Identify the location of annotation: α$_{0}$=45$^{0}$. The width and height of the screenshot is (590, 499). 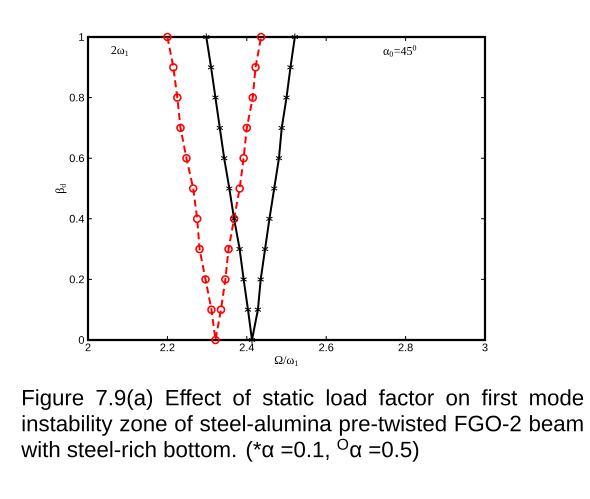
(399, 51).